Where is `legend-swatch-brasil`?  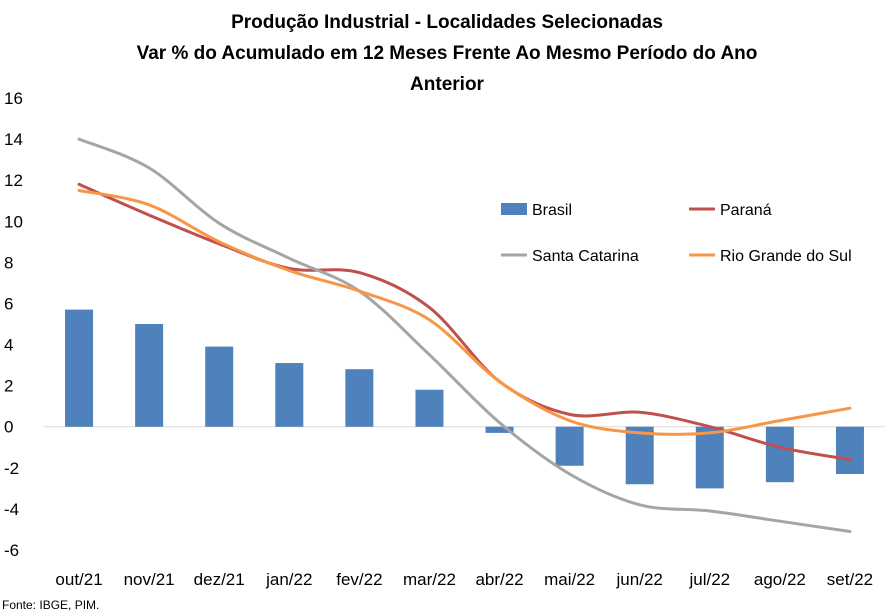 legend-swatch-brasil is located at coordinates (514, 209).